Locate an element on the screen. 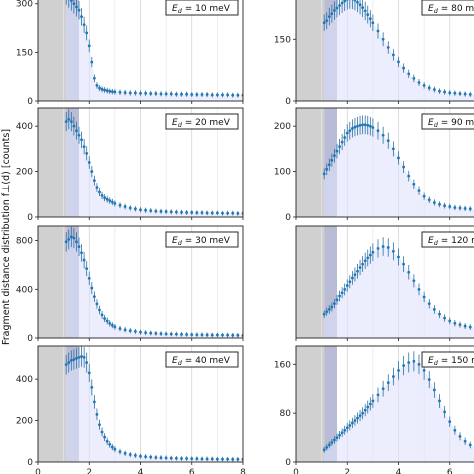 The width and height of the screenshot is (474, 474). panel-4: 0 100 200 Ed = 90 meV is located at coordinates (374, 165).